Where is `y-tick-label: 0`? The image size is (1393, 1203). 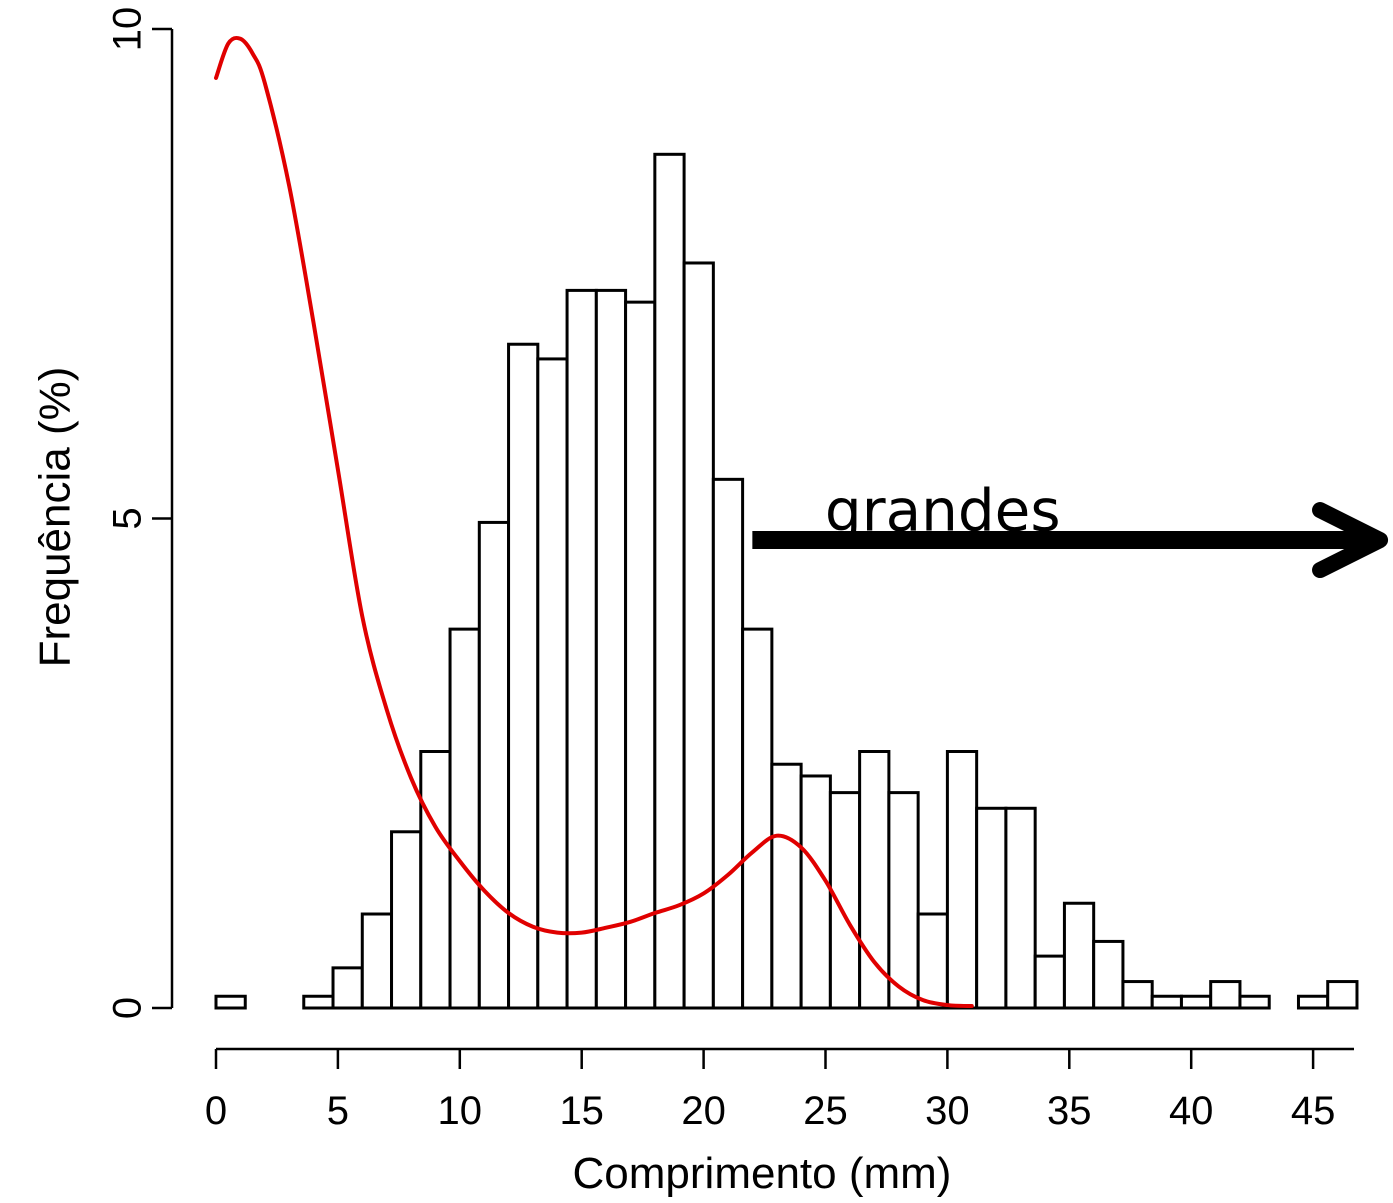 y-tick-label: 0 is located at coordinates (128, 1008).